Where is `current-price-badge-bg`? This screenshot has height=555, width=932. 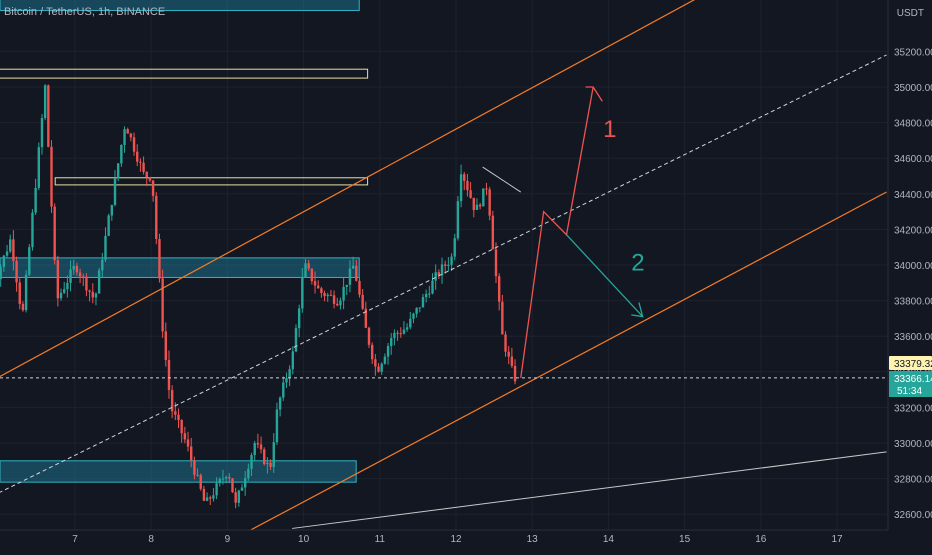
current-price-badge-bg is located at coordinates (910, 384).